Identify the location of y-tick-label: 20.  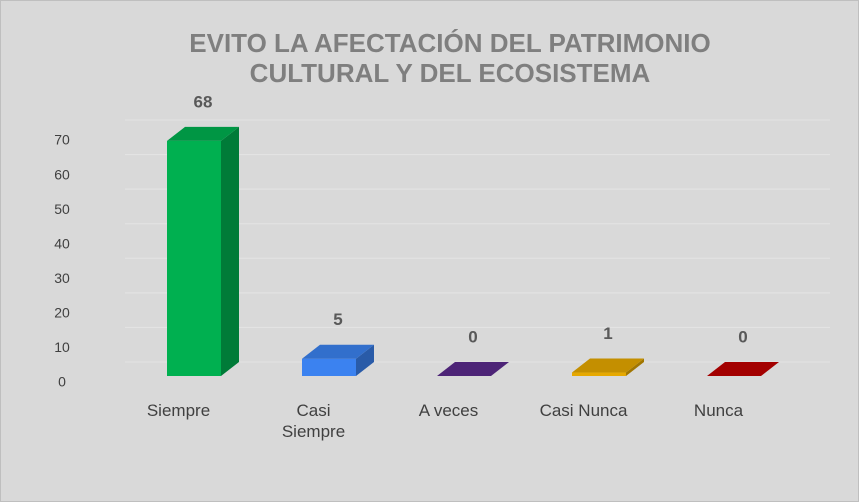
(62, 313).